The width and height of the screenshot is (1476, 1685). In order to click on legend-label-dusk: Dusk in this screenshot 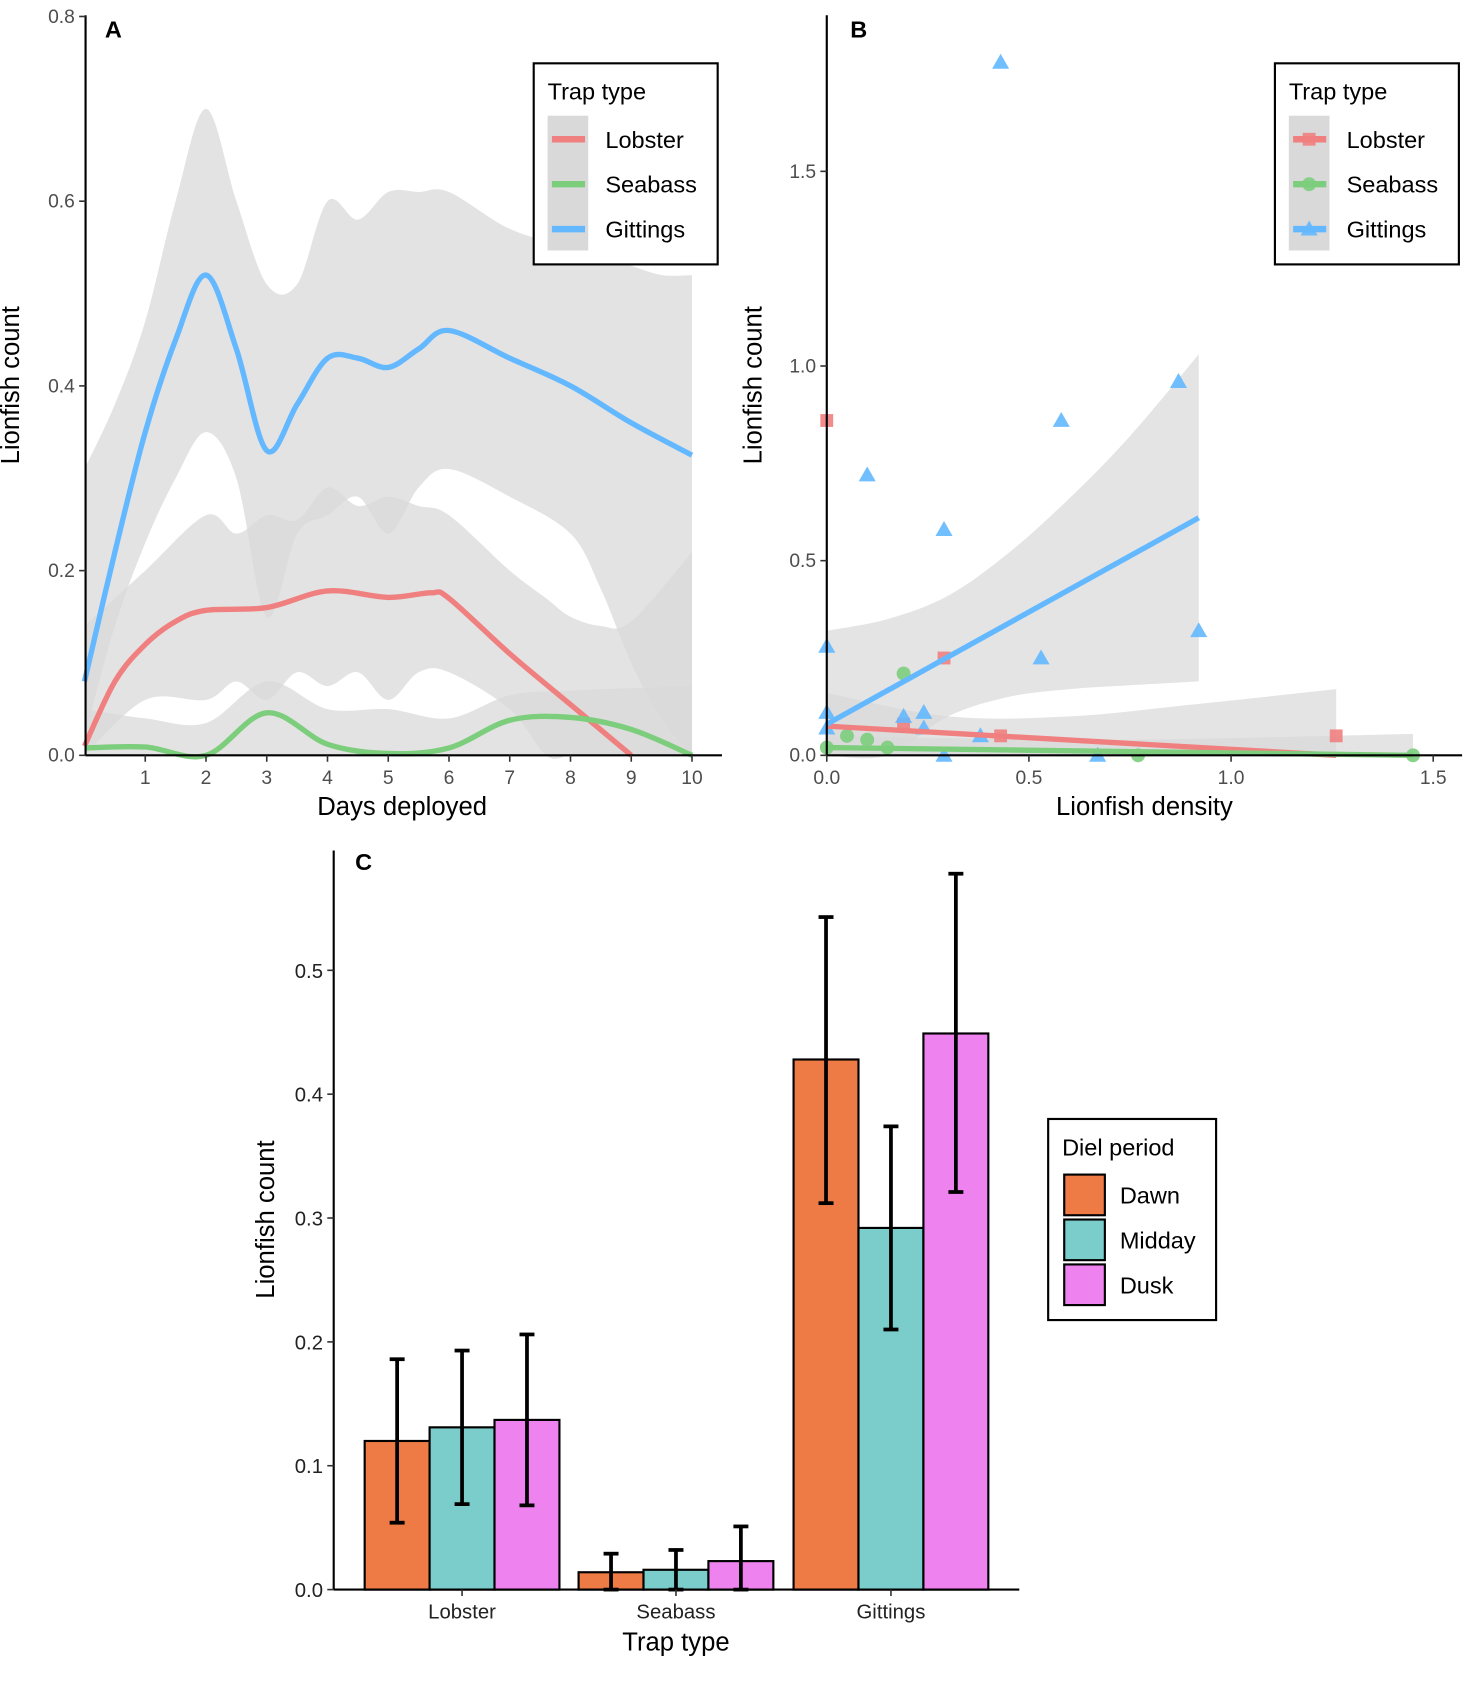, I will do `click(1147, 1285)`.